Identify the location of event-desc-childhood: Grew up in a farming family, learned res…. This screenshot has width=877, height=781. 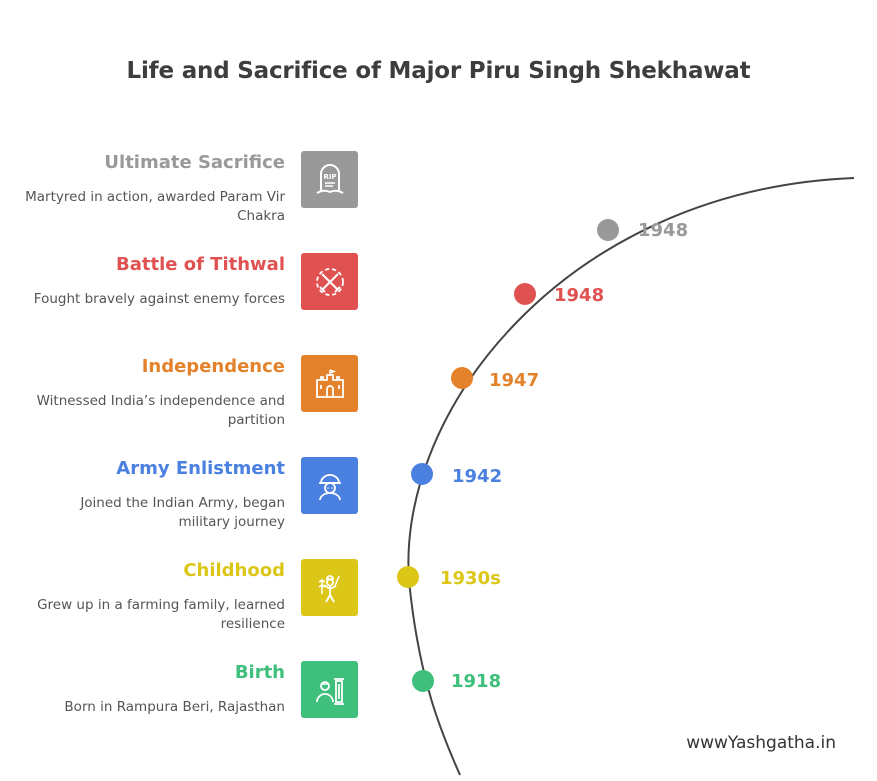
(161, 614).